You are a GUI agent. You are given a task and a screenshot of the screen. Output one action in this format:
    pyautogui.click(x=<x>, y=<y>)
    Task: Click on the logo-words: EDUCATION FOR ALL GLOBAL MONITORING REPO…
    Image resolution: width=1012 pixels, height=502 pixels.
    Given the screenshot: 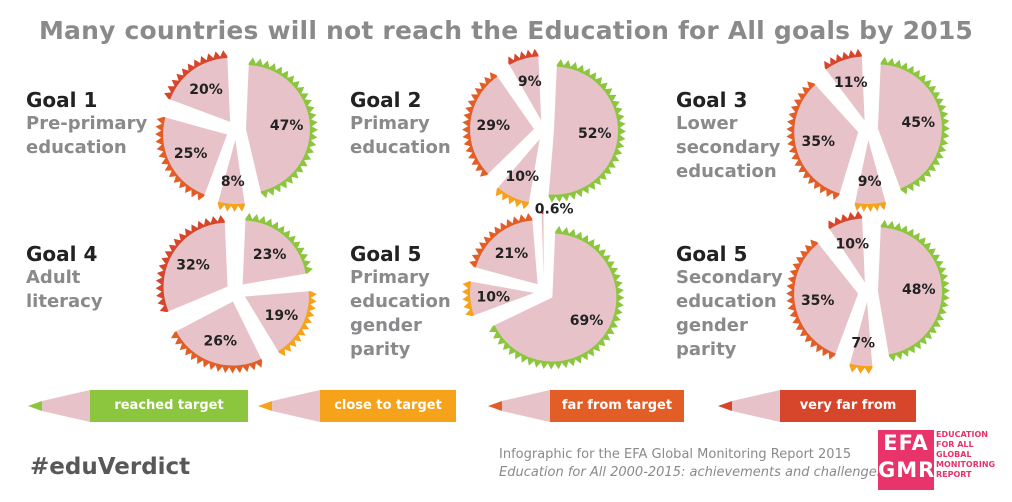 What is the action you would take?
    pyautogui.click(x=966, y=454)
    